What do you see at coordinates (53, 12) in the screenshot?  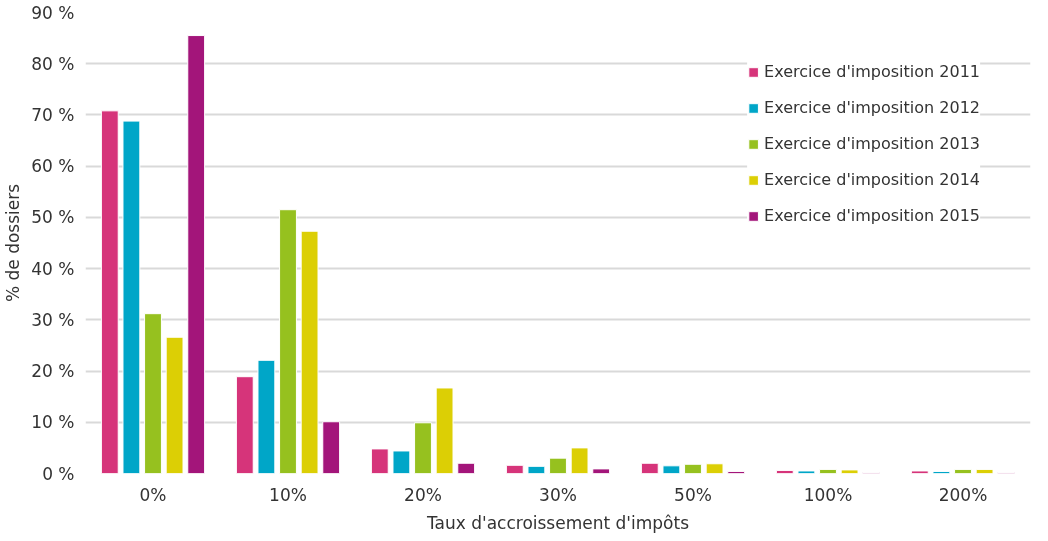 I see `y-tick-label: 90 %` at bounding box center [53, 12].